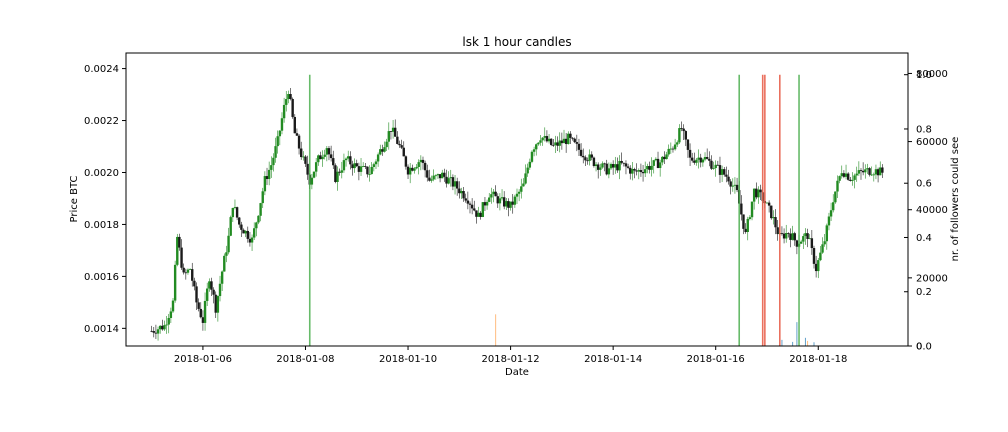  I want to click on y-tick-label: 0.0018, so click(101, 225).